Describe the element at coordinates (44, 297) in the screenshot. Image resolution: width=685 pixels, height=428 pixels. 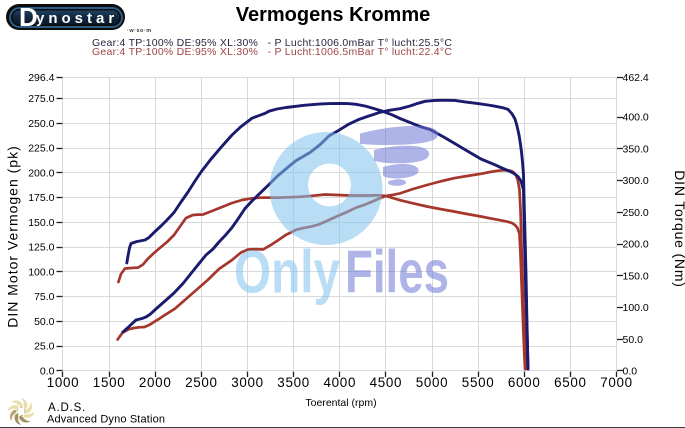
I see `svg-text: 75.0` at that location.